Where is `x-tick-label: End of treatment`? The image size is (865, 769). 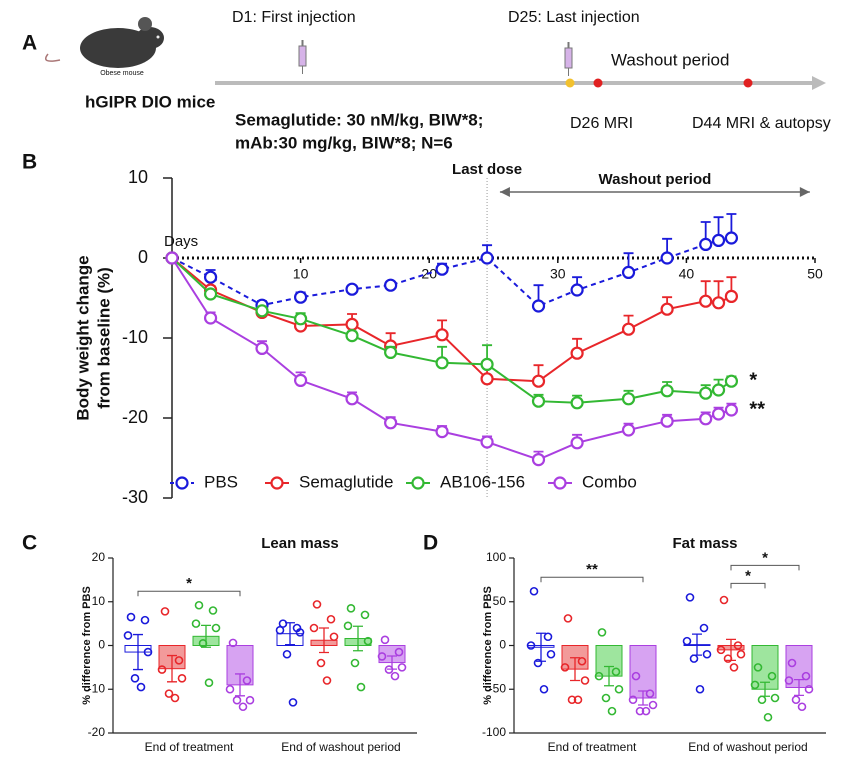
x-tick-label: End of treatment is located at coordinates (189, 747).